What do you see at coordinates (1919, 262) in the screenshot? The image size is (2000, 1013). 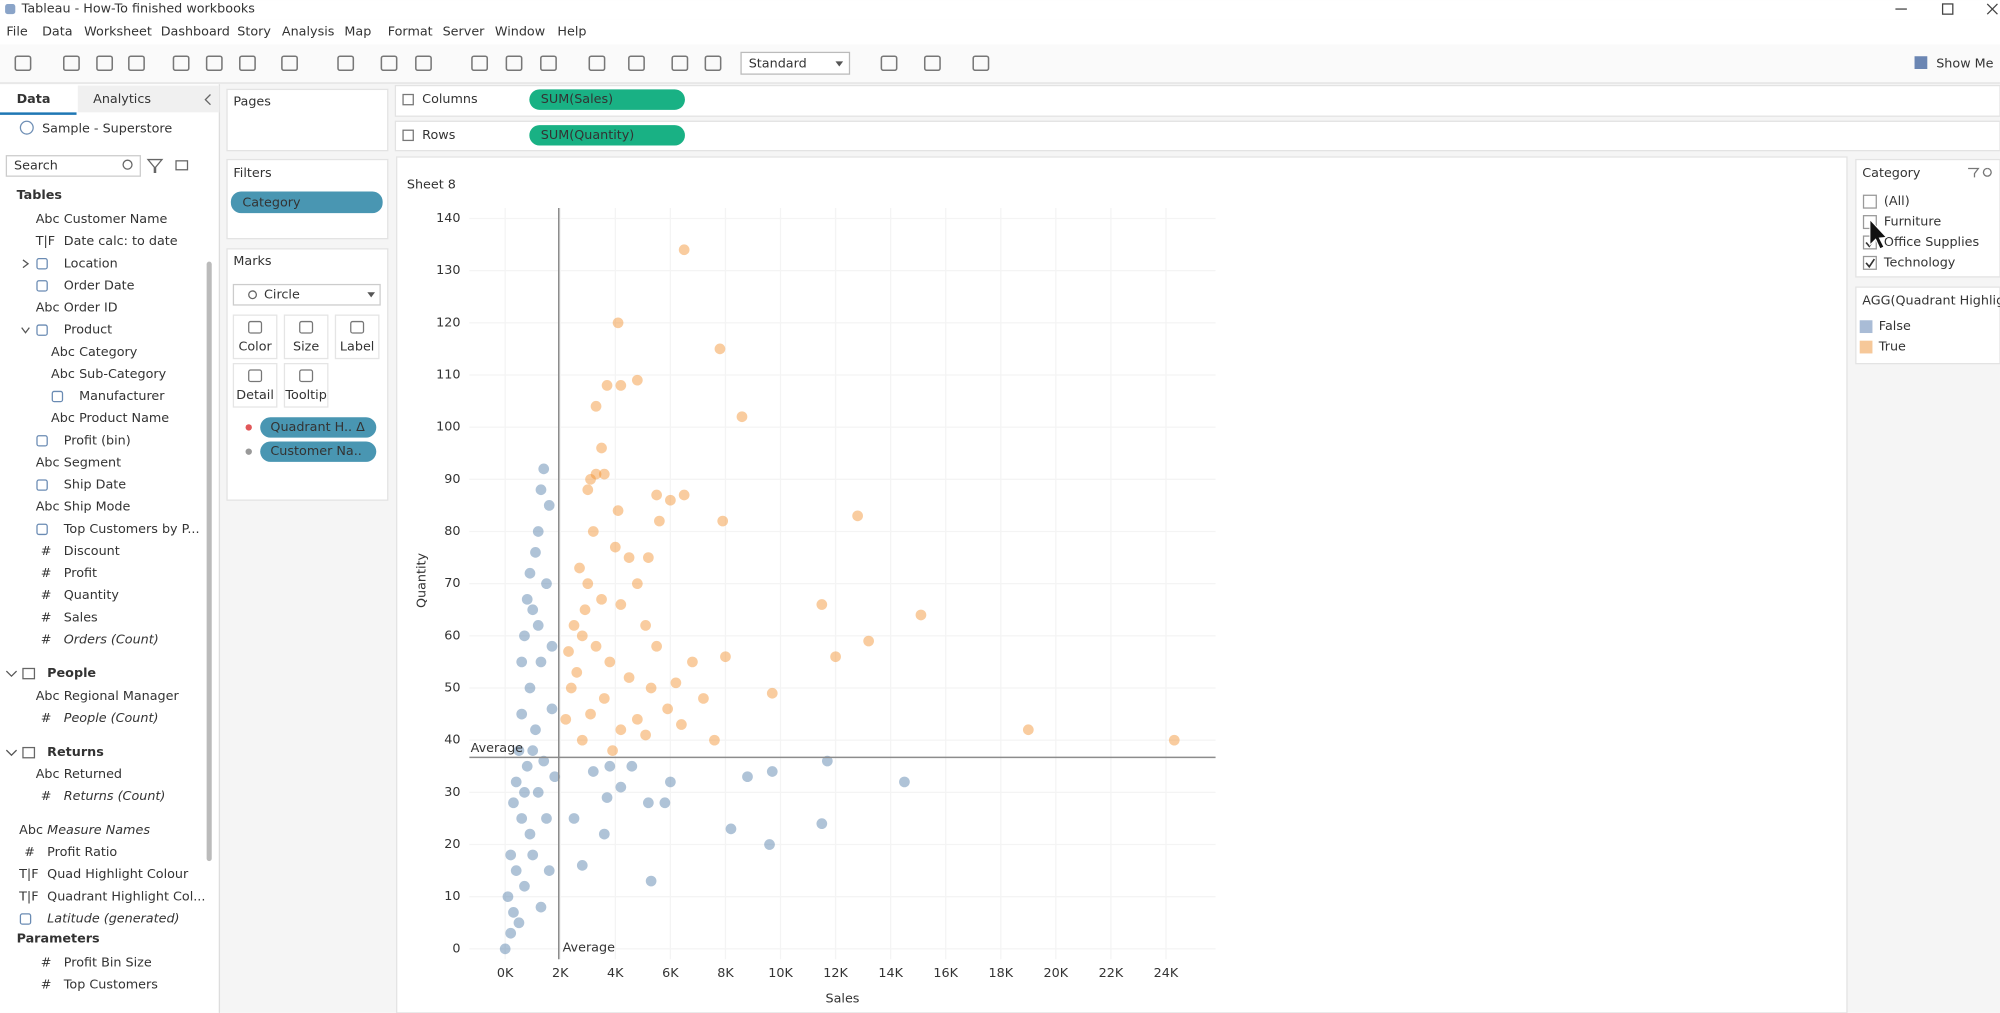 I see `filter-item: Technology` at bounding box center [1919, 262].